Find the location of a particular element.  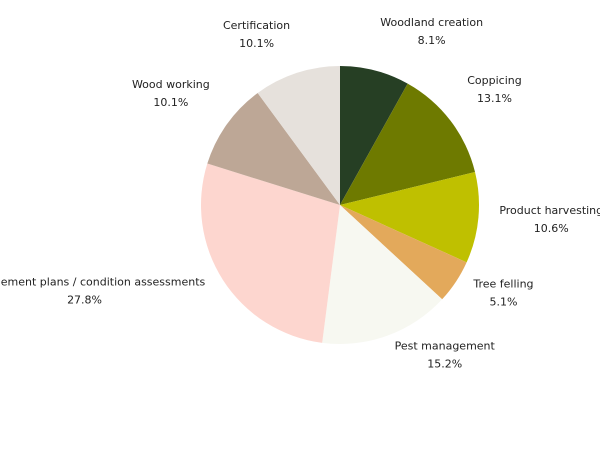

value-label: 15.2% is located at coordinates (444, 363).